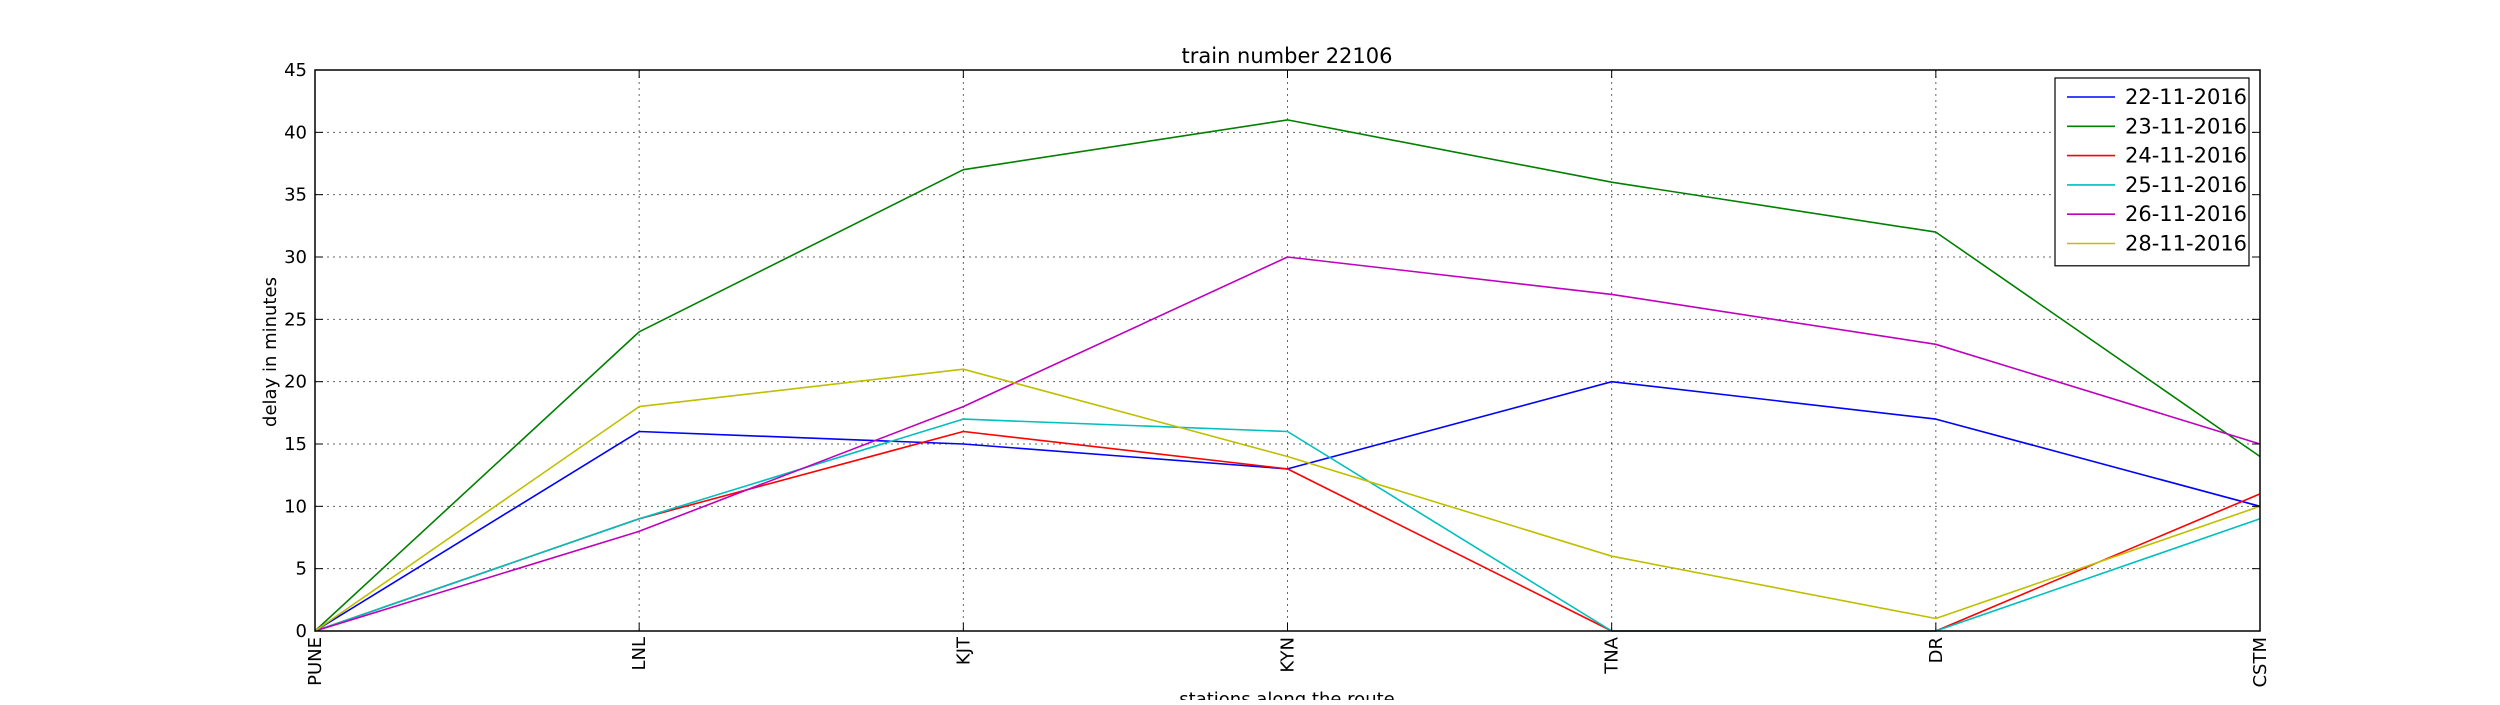  Describe the element at coordinates (2186, 185) in the screenshot. I see `legend-label: 25-11-2016` at that location.